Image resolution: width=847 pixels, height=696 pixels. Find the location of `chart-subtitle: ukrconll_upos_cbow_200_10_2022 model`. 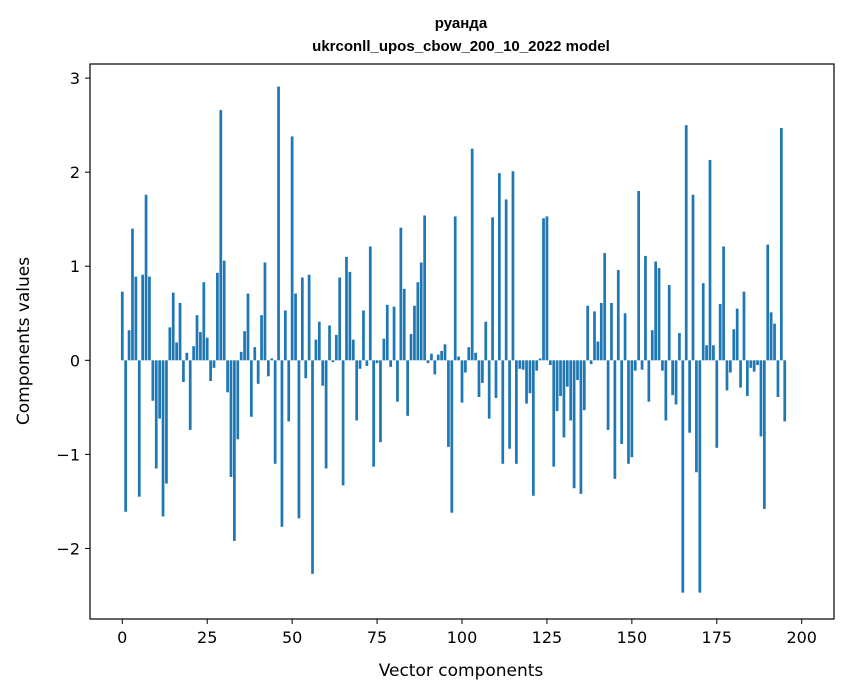

chart-subtitle: ukrconll_upos_cbow_200_10_2022 model is located at coordinates (461, 46).